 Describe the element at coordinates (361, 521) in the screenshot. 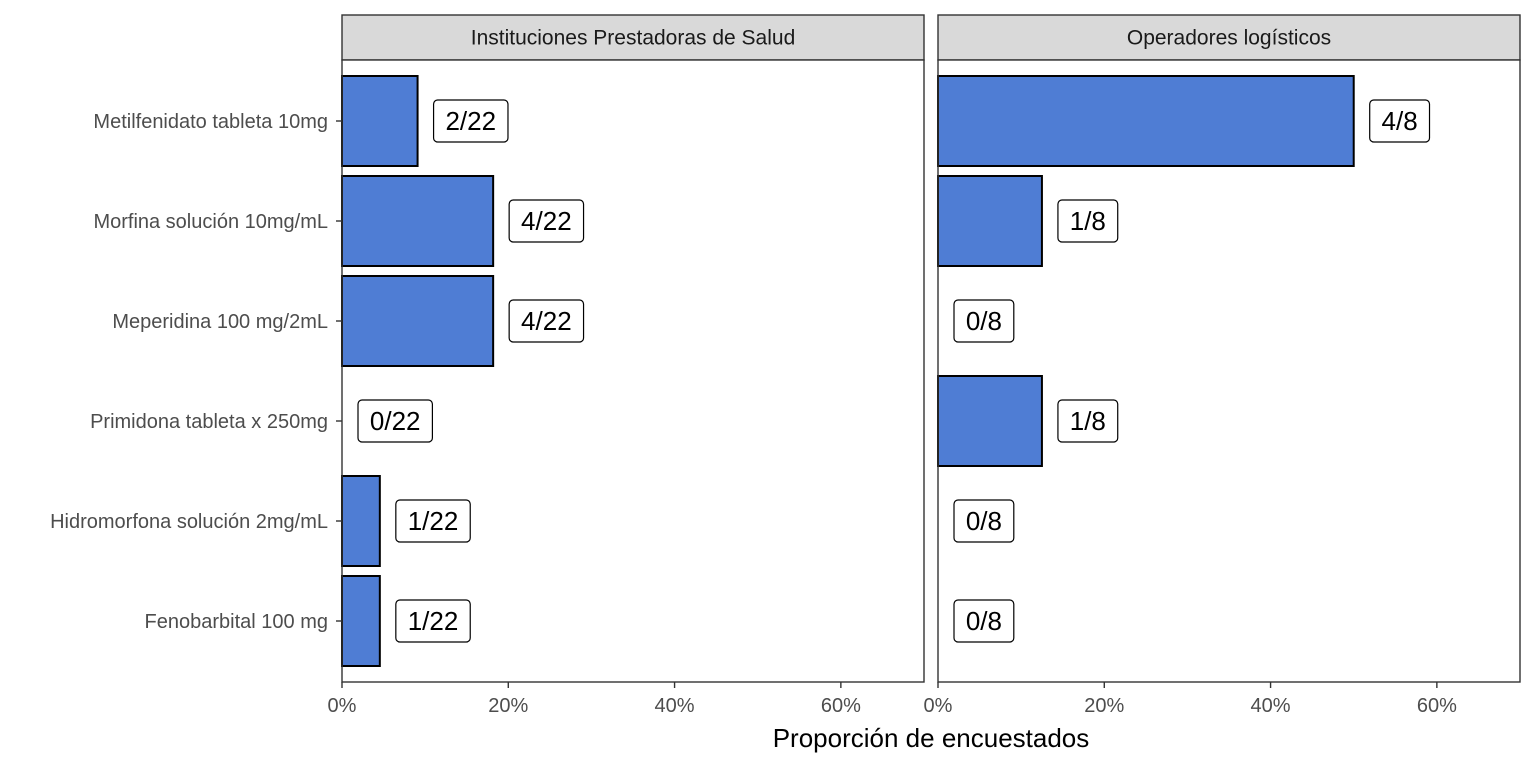

I see `bar-hidromorfona-solucion-2mg-ml` at that location.